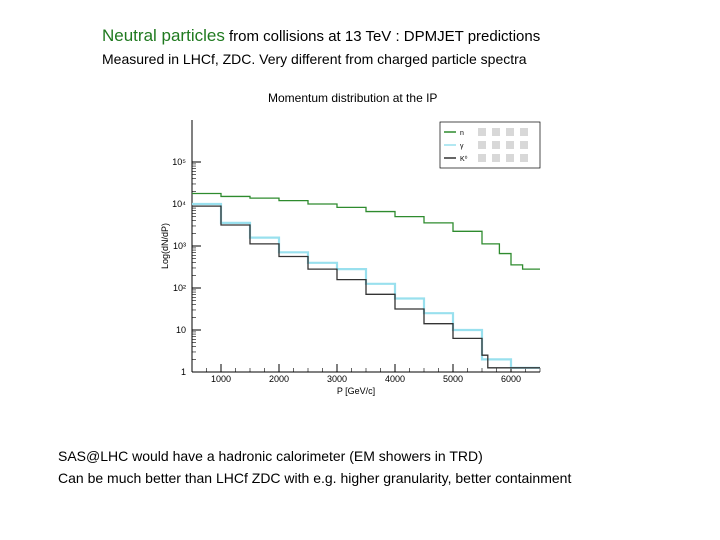  I want to click on x-tick-label: 1000, so click(221, 379).